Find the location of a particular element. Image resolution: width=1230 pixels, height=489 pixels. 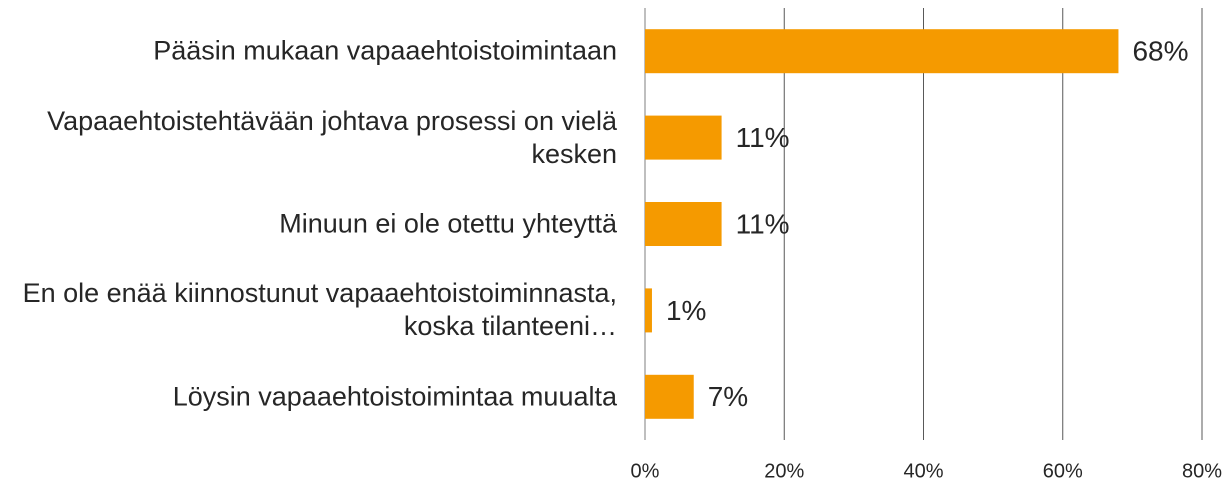

x-tick-label: 40% is located at coordinates (923, 471).